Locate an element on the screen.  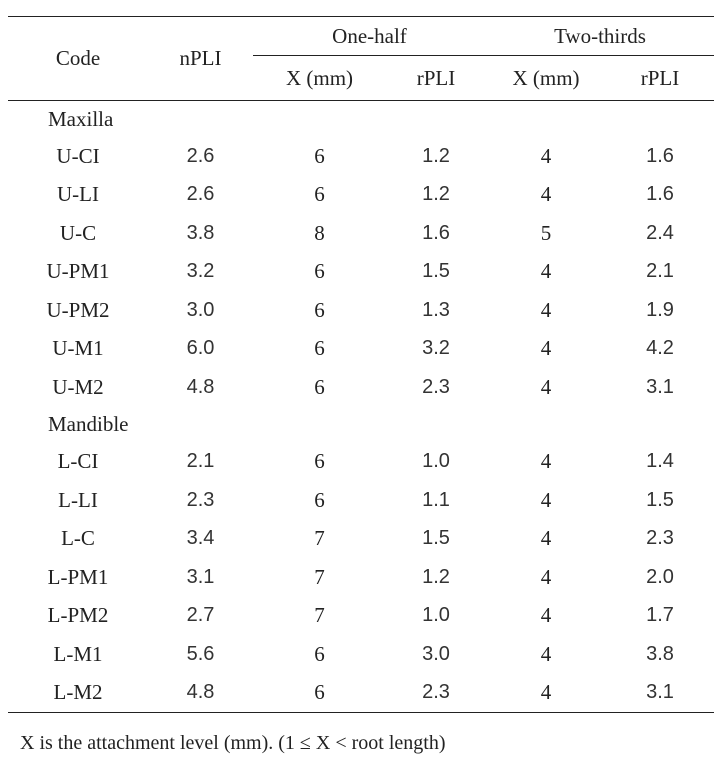
cell-code: L-M1 is located at coordinates (78, 653).